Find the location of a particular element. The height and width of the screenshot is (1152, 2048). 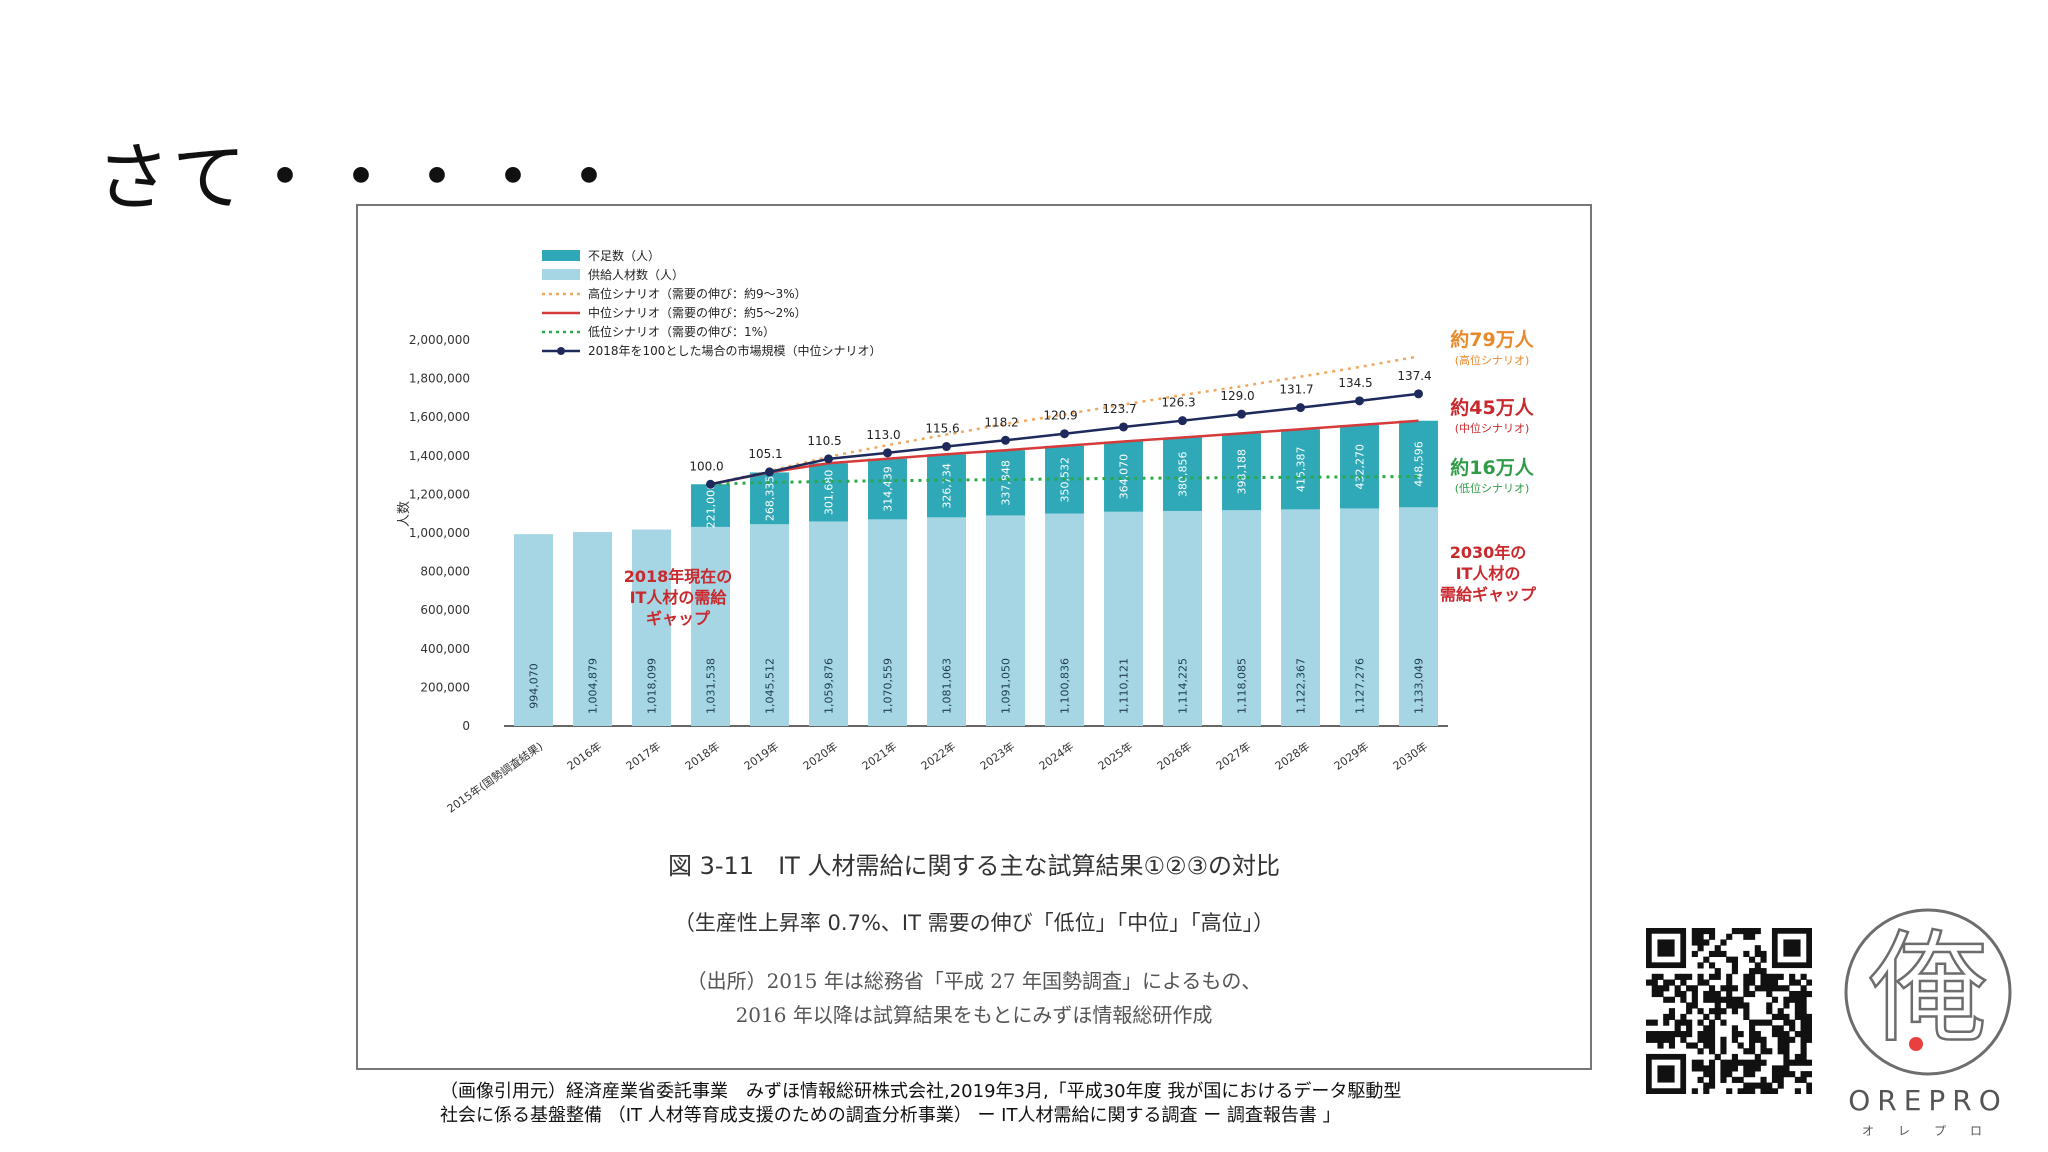

y-tick-label: 1,800,000 is located at coordinates (439, 379).